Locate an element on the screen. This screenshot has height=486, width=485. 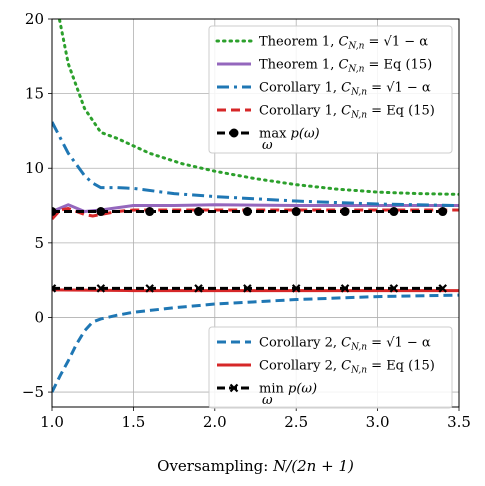
legend-item: min p(ω)ω is located at coordinates (267, 395).